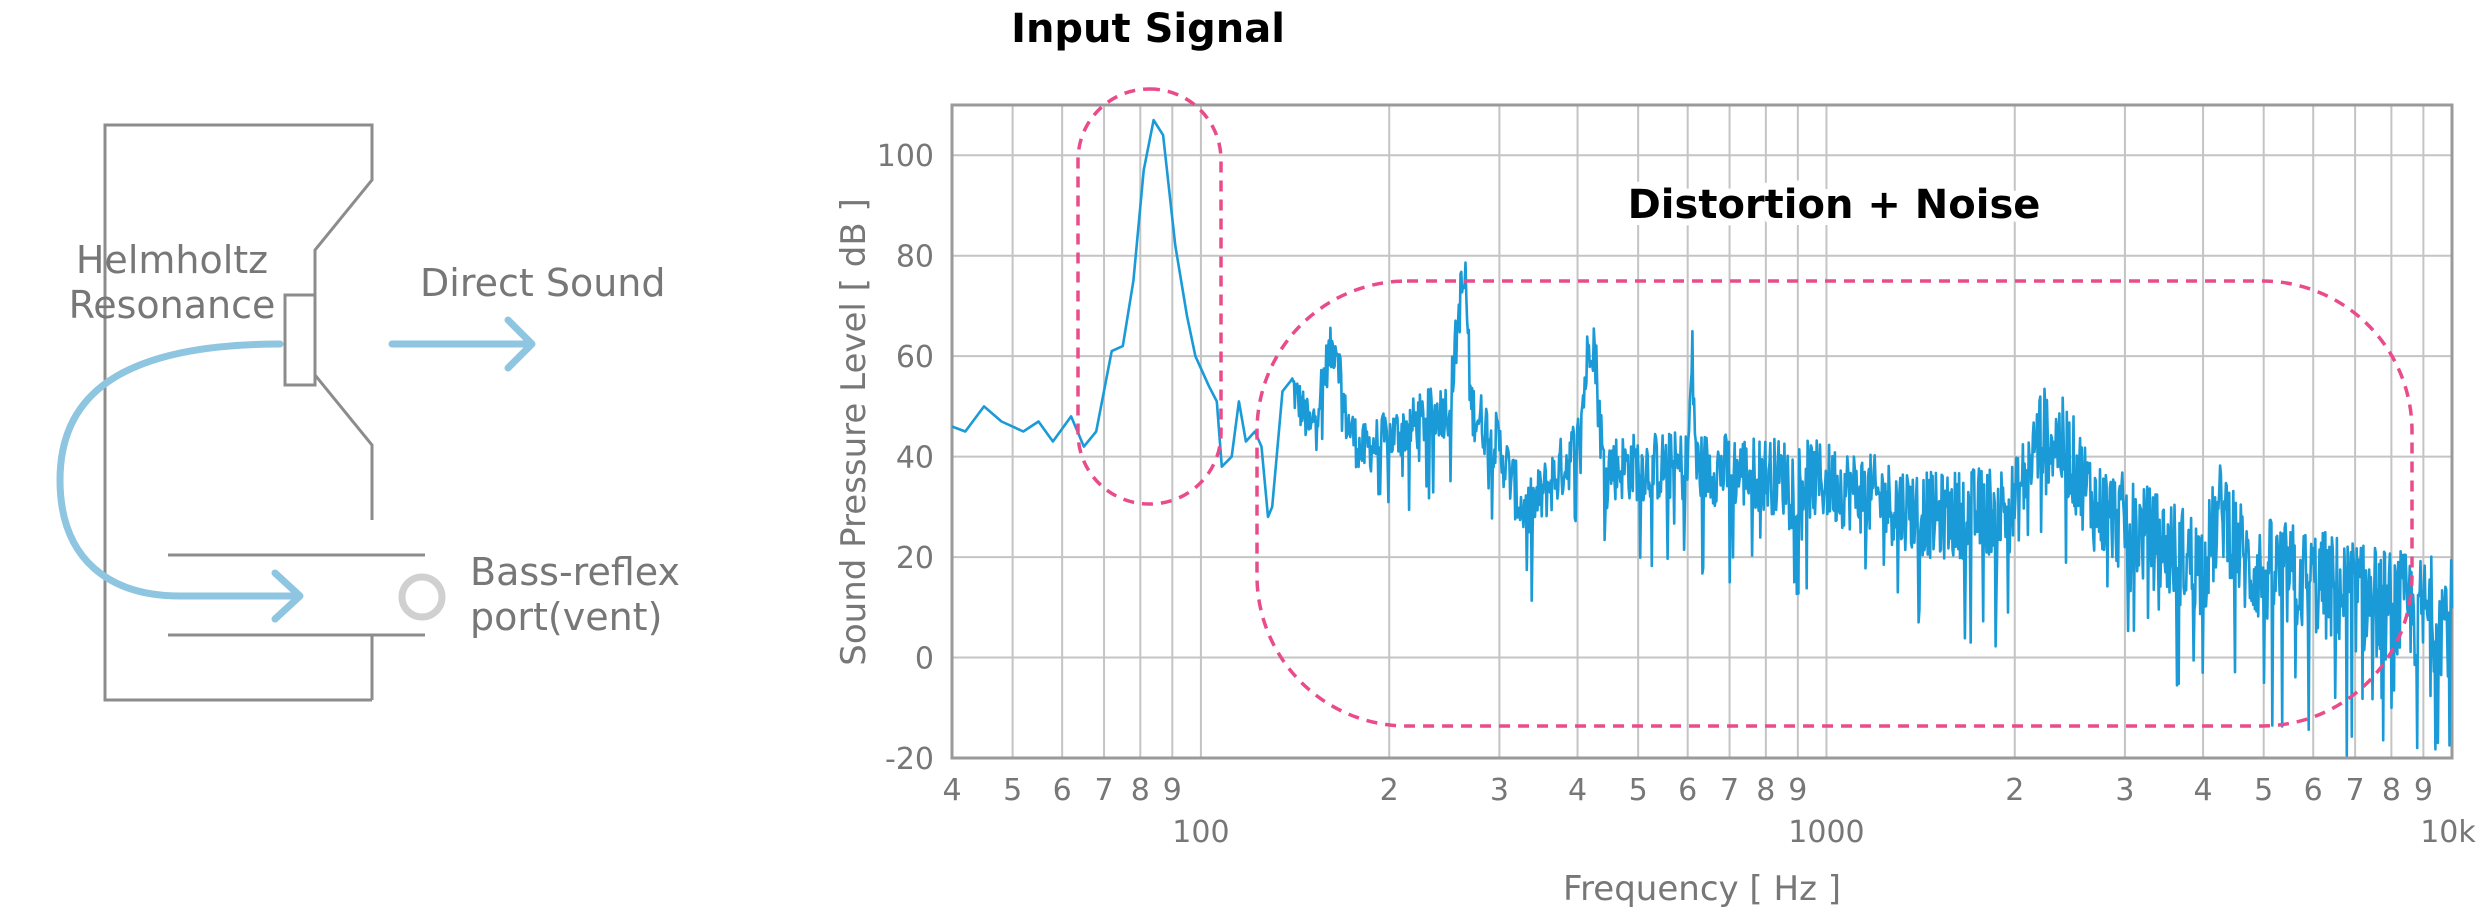  I want to click on helmholtz-label-line1: Helmholtz, so click(172, 260).